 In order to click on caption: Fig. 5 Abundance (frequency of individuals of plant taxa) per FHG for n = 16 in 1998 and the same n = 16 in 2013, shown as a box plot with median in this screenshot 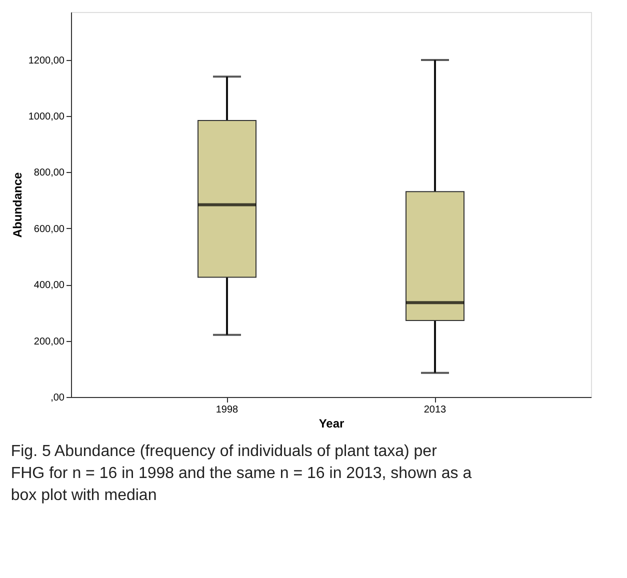, I will do `click(241, 473)`.